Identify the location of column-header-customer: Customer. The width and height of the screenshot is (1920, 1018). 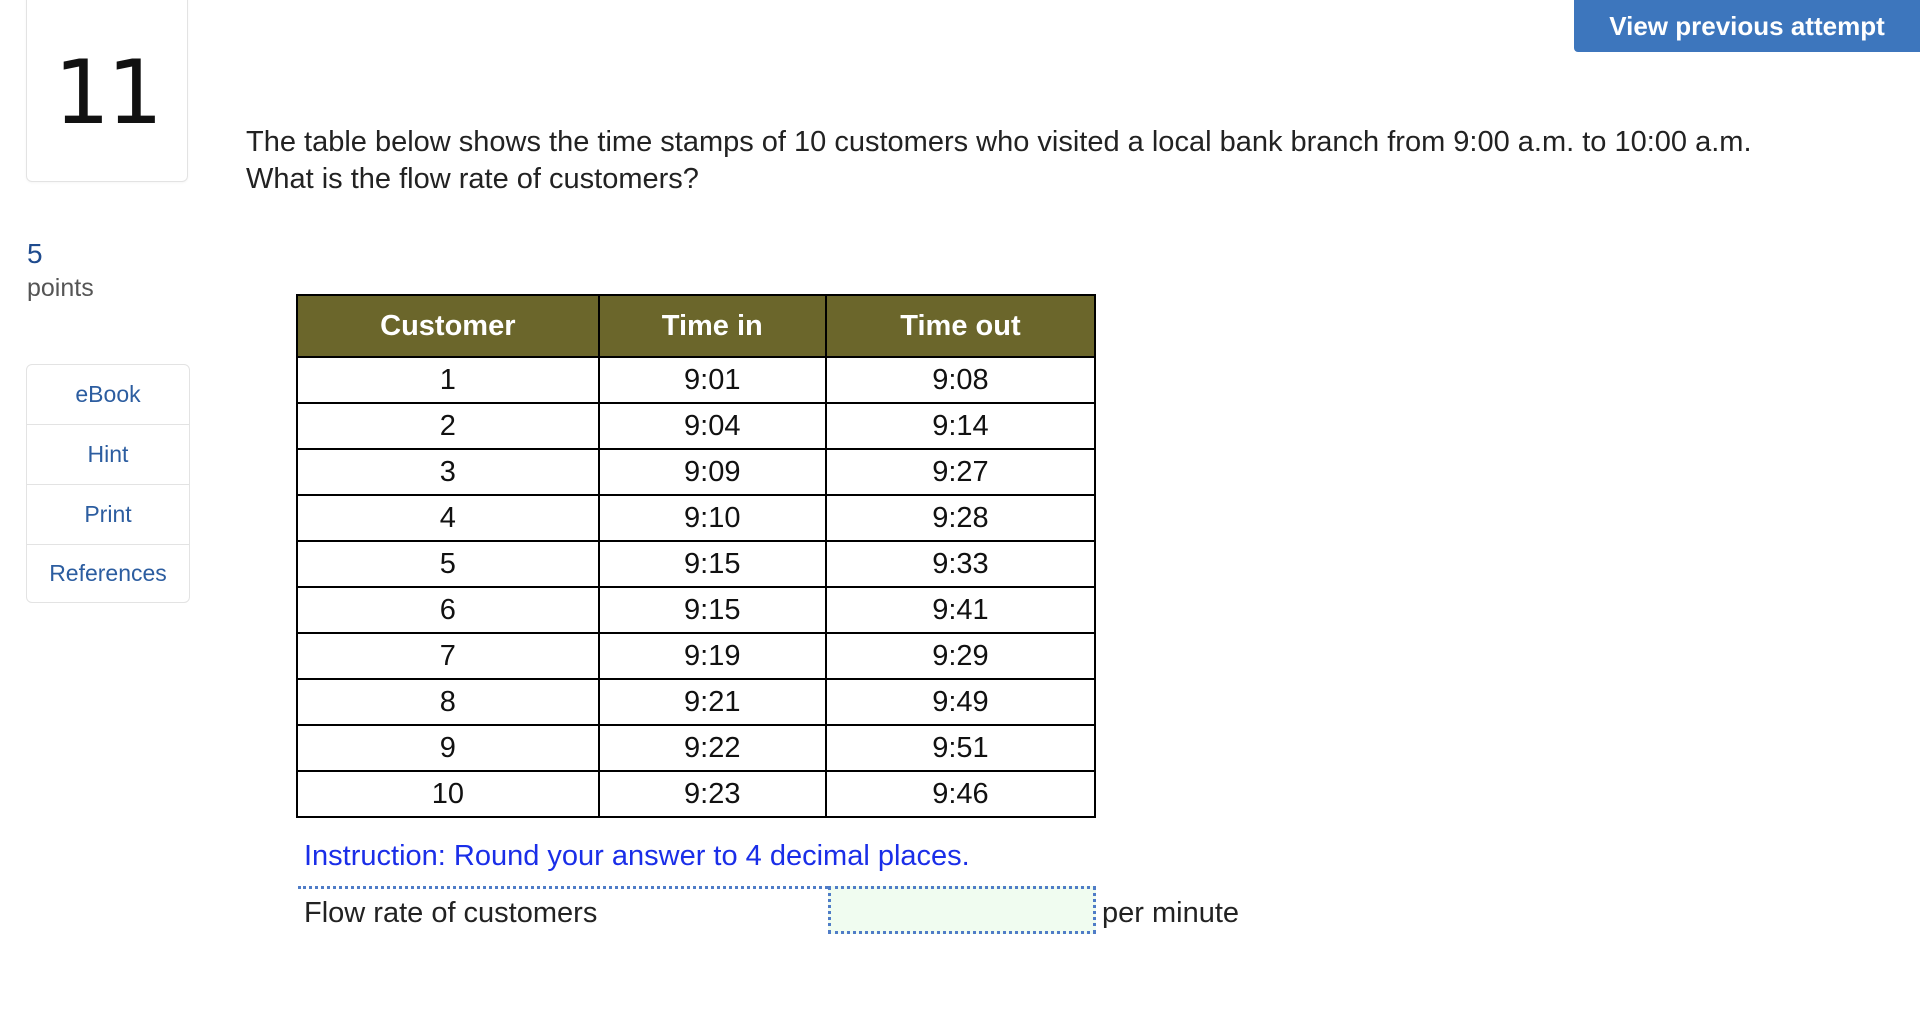
(448, 326).